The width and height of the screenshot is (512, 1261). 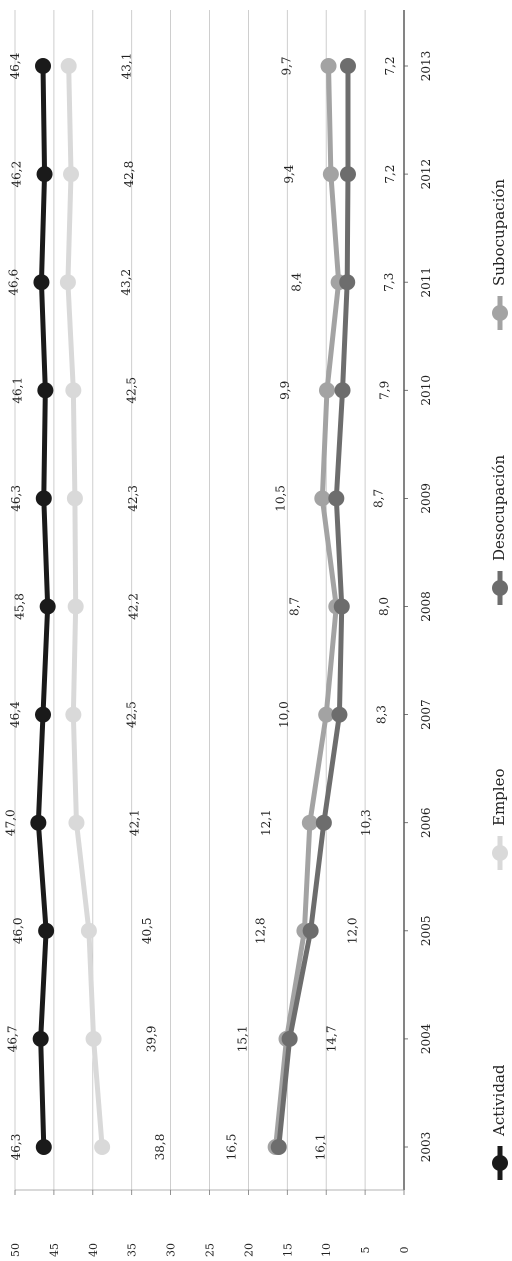 What do you see at coordinates (134, 822) in the screenshot?
I see `data-label: 42,1` at bounding box center [134, 822].